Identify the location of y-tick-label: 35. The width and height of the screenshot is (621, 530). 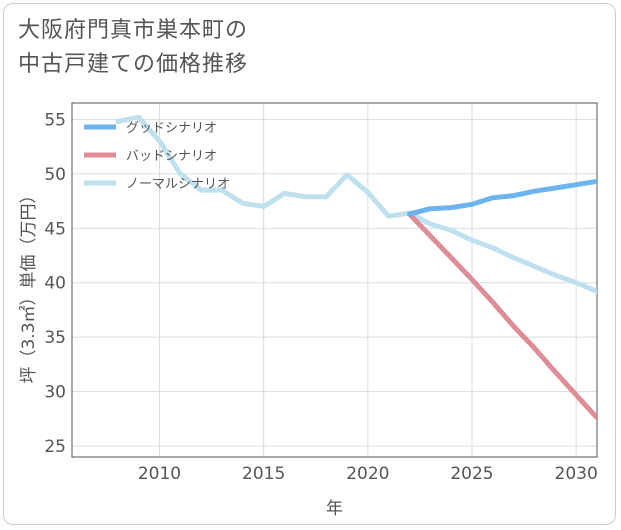
(55, 338).